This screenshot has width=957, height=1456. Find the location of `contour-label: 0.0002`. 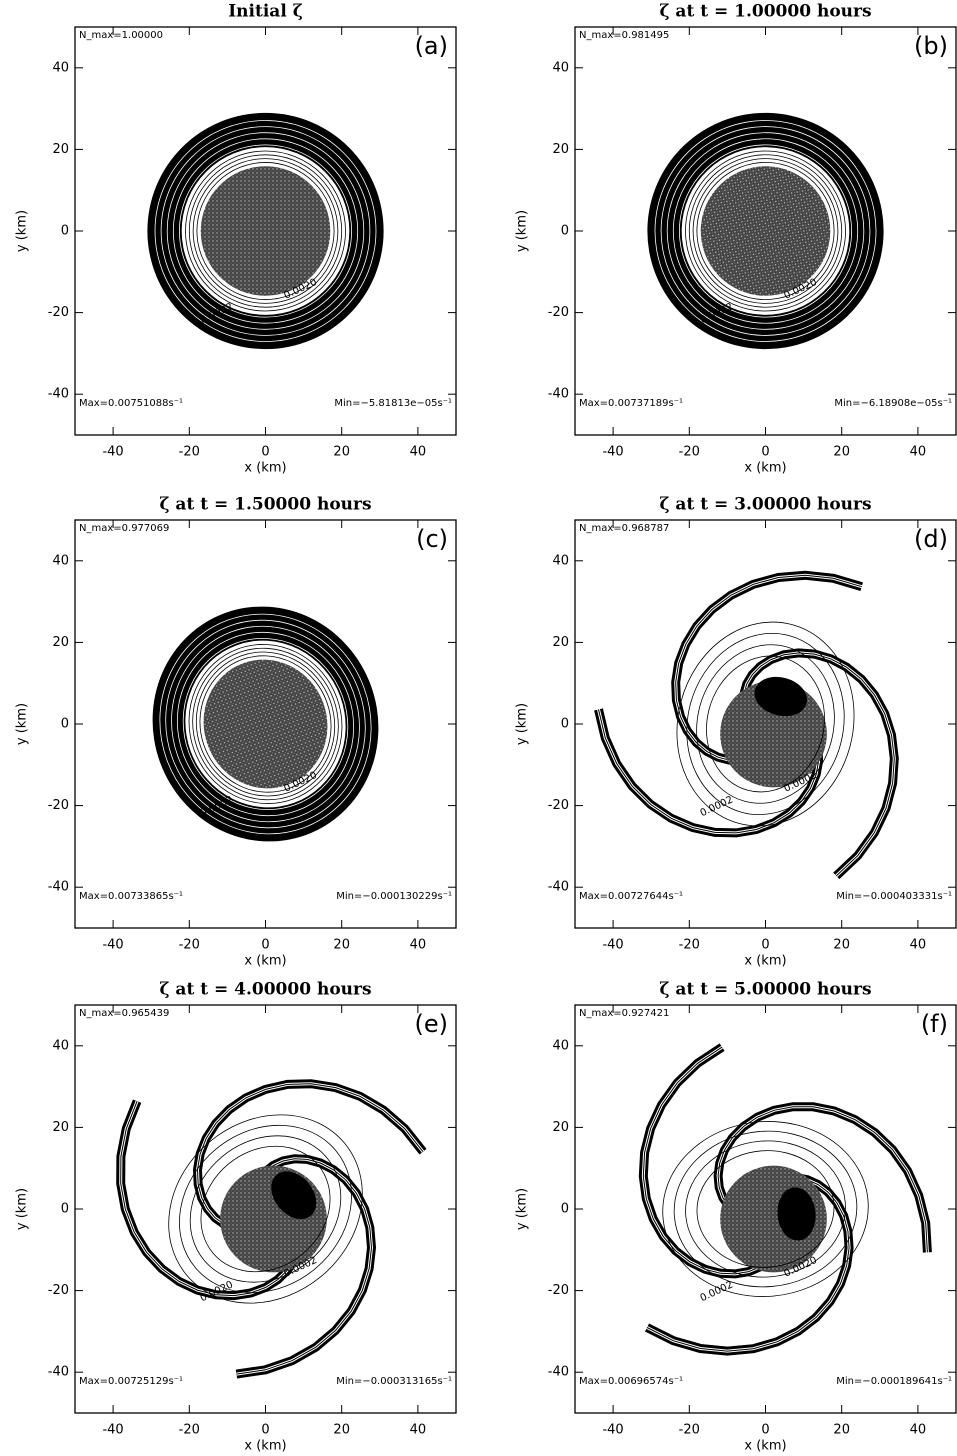

contour-label: 0.0002 is located at coordinates (717, 806).